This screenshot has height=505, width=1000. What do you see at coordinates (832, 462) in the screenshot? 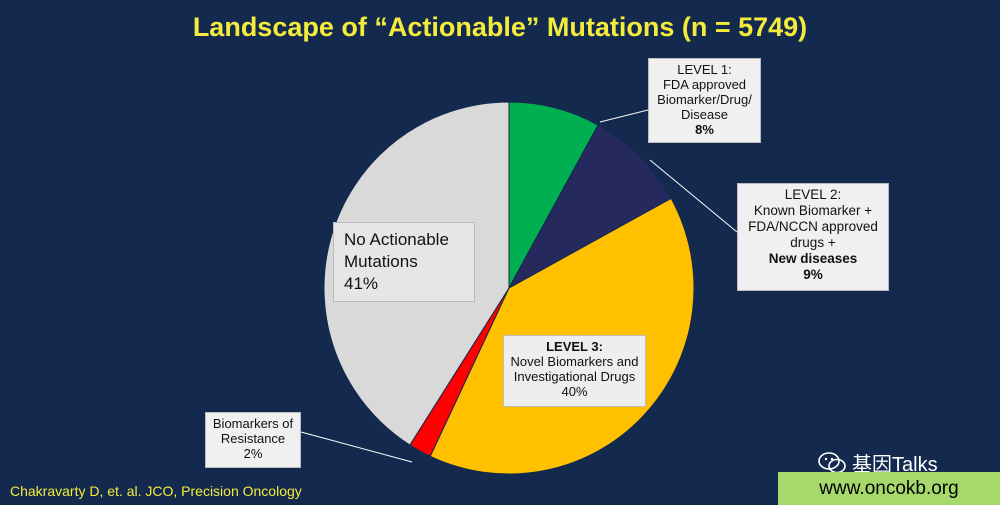
I see `wechat-icon` at bounding box center [832, 462].